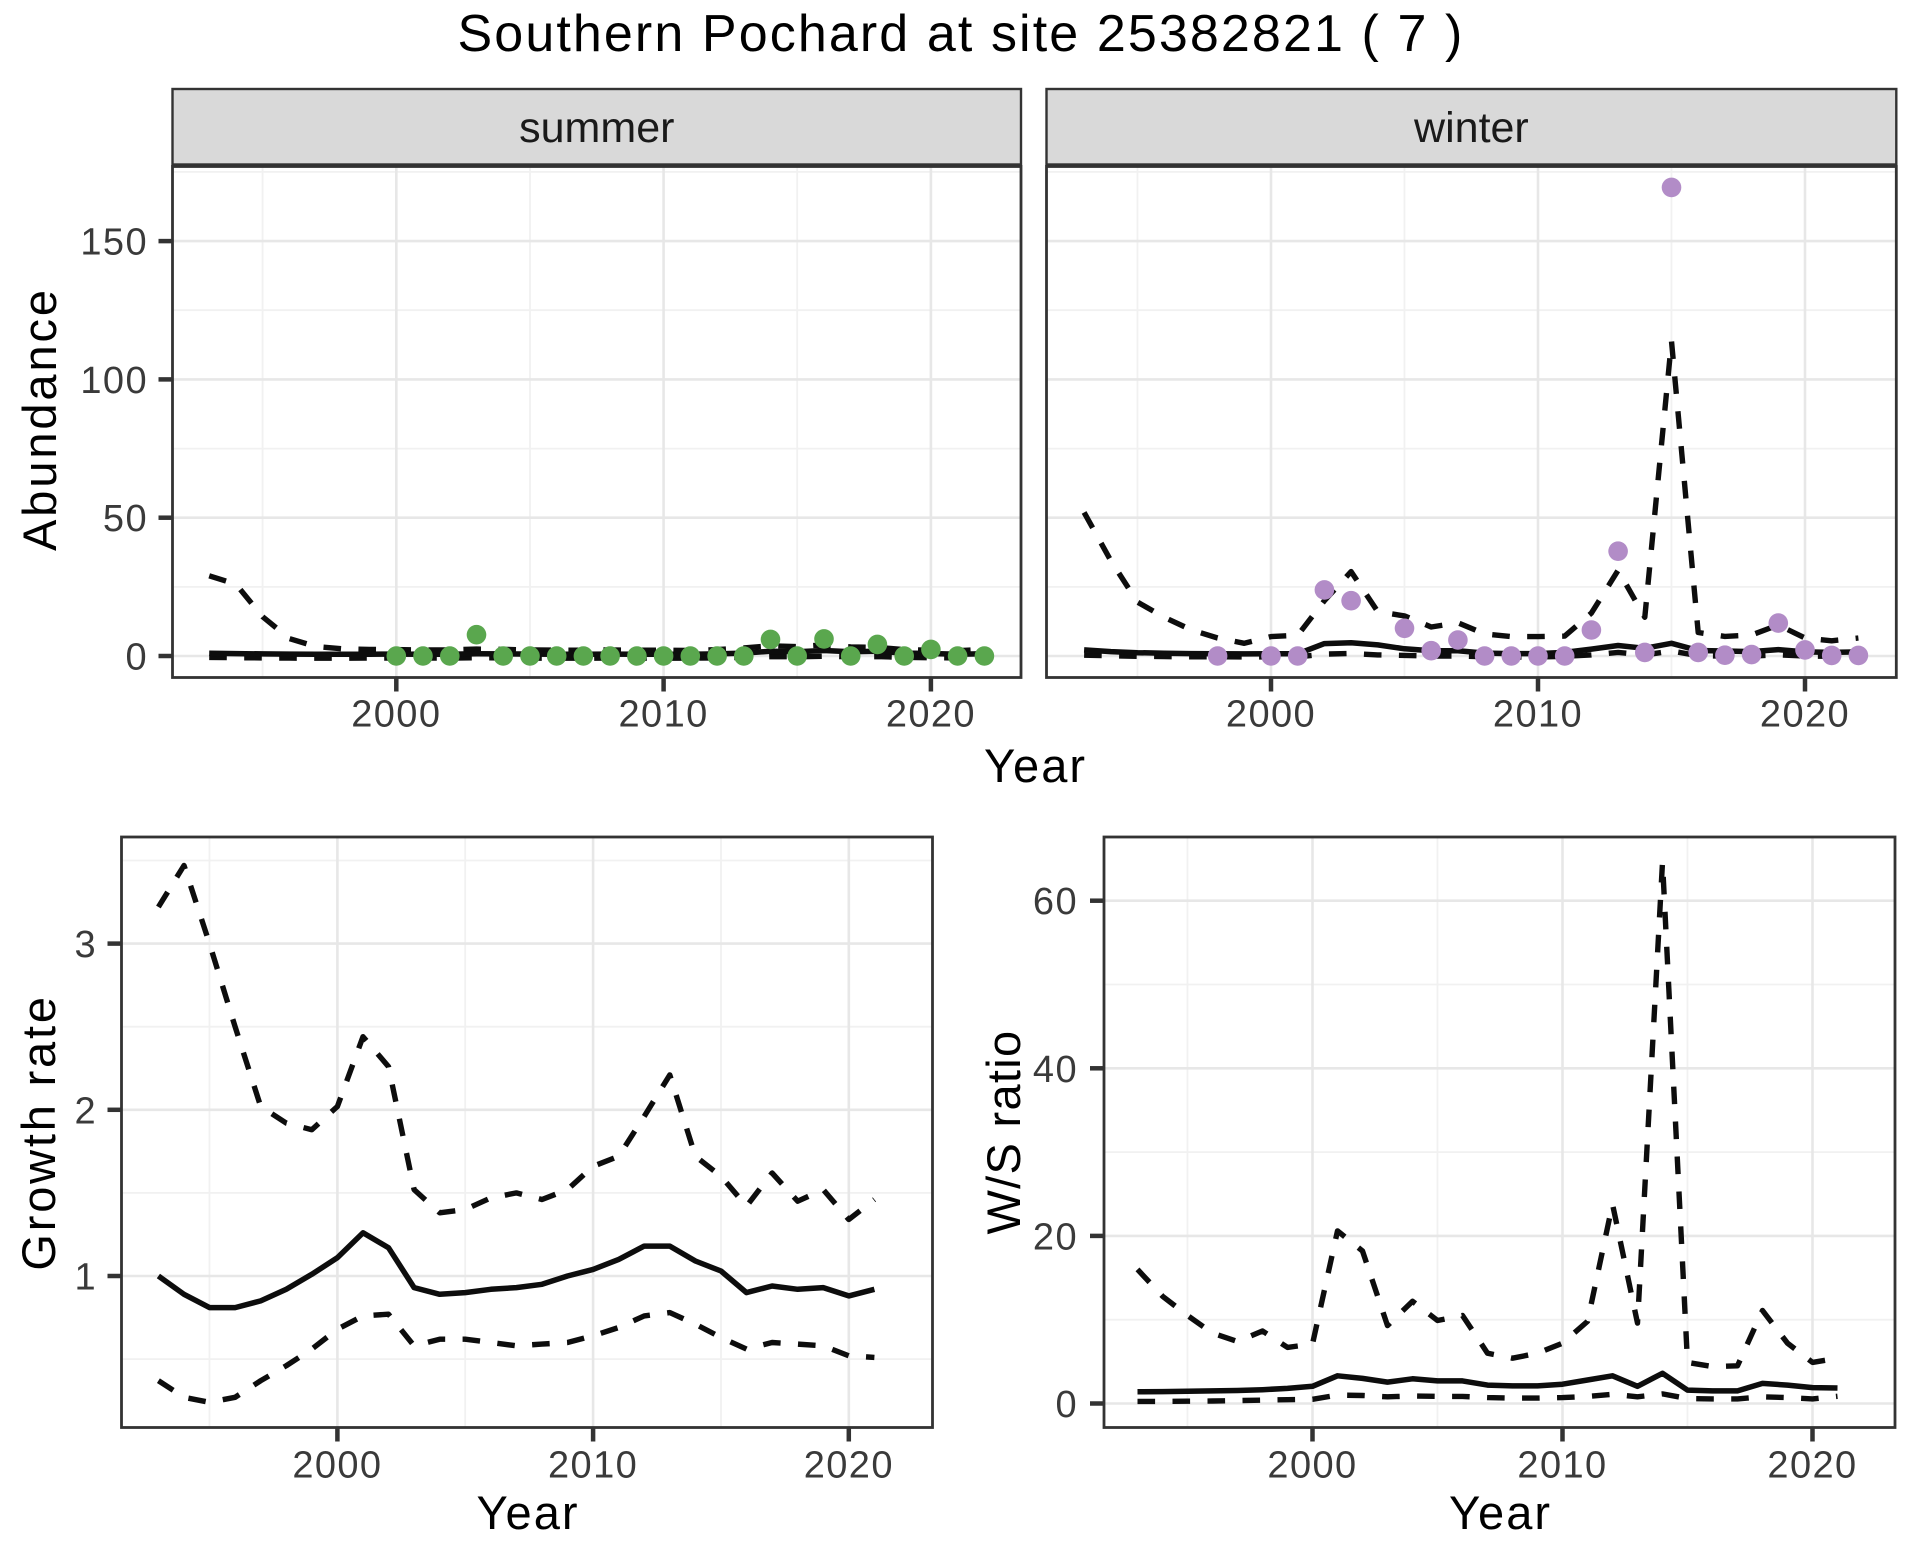 The height and width of the screenshot is (1560, 1920). I want to click on svg-text: 50, so click(125, 519).